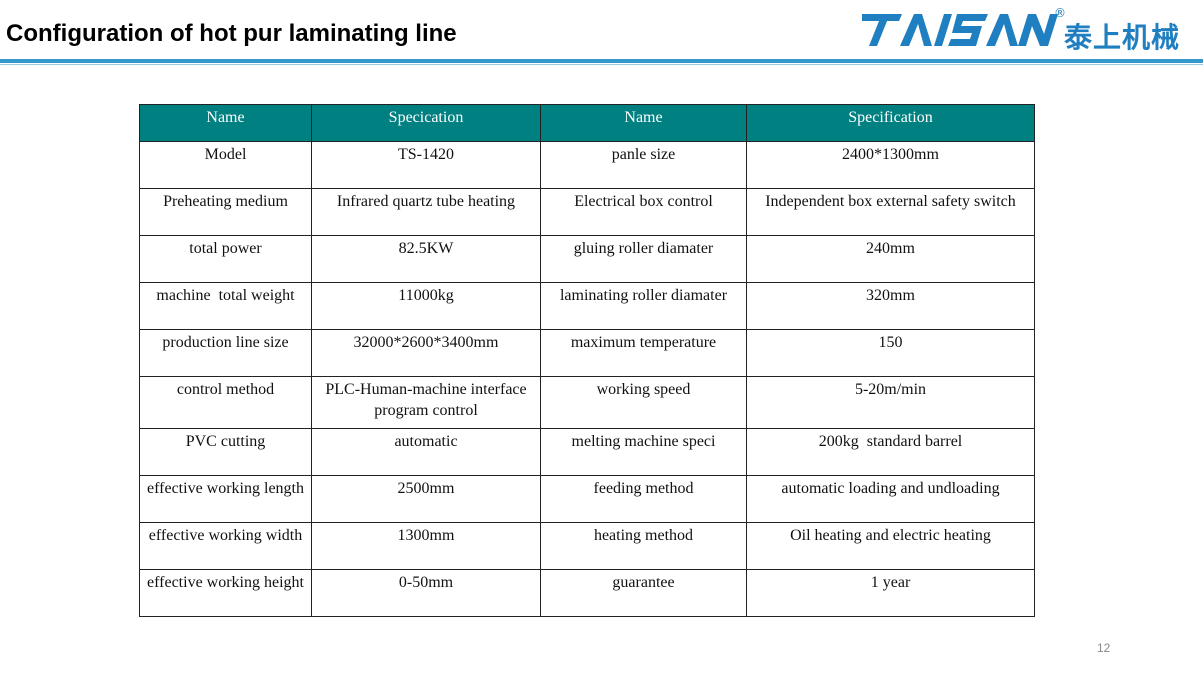 Image resolution: width=1203 pixels, height=678 pixels. Describe the element at coordinates (890, 593) in the screenshot. I see `table-cell: 1 year` at that location.